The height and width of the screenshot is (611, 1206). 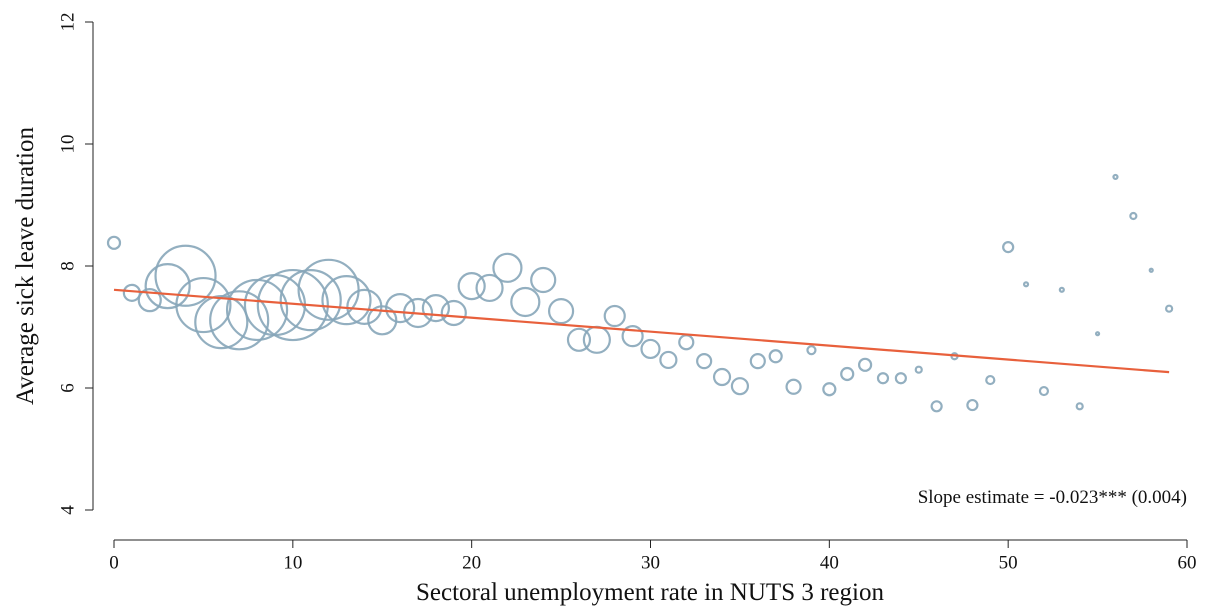 What do you see at coordinates (67, 266) in the screenshot?
I see `y-tick-label: 8` at bounding box center [67, 266].